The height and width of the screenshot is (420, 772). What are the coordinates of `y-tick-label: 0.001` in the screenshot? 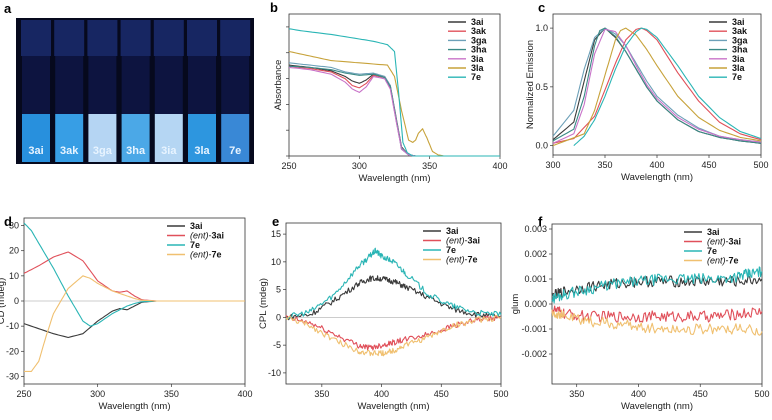 It's located at (535, 279).